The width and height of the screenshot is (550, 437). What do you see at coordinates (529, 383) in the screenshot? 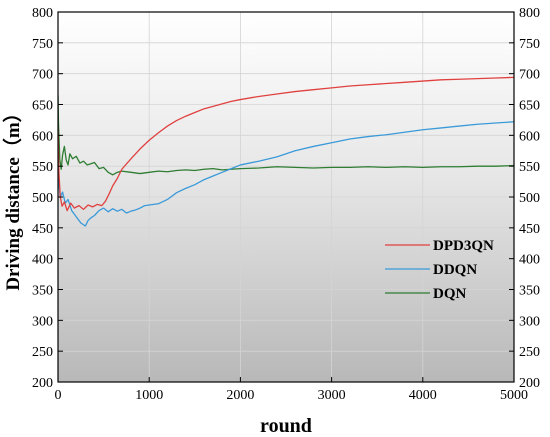
I see `y-tick-label-right-0: 200` at bounding box center [529, 383].